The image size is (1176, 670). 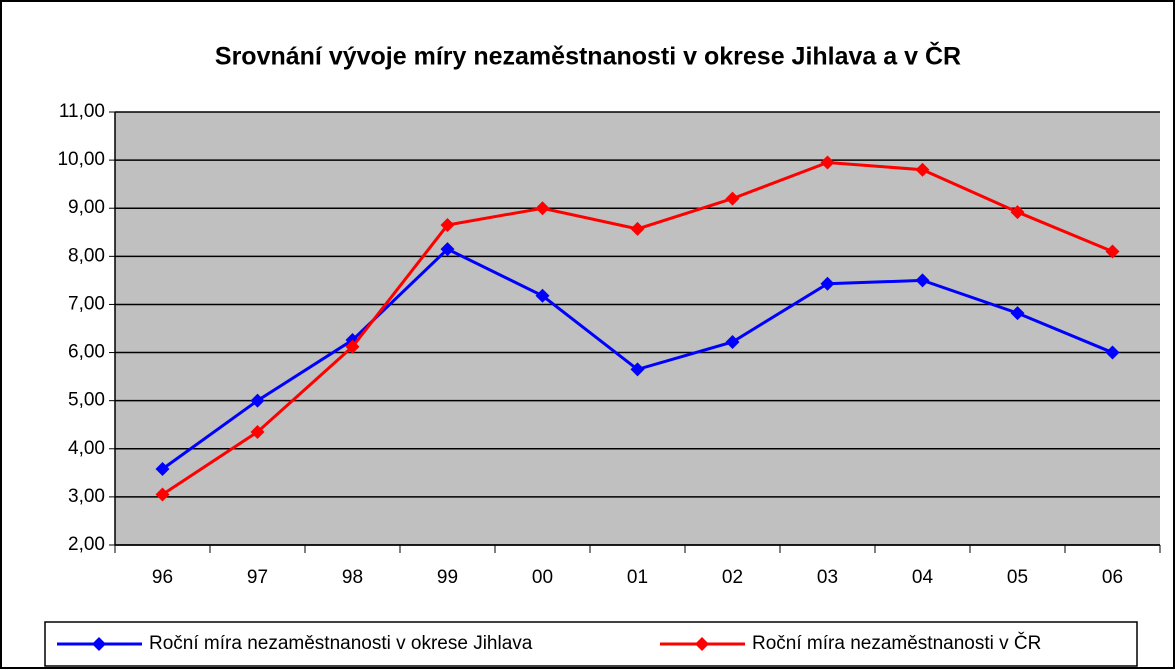 What do you see at coordinates (637, 577) in the screenshot?
I see `x-tick-label: 01` at bounding box center [637, 577].